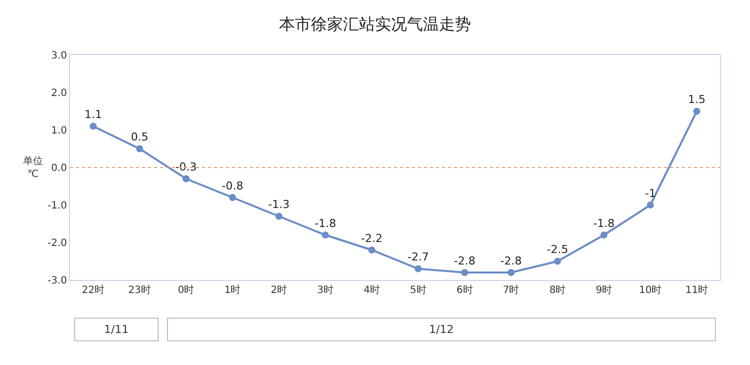  I want to click on chart-title: 本市徐家汇站实况气温走势, so click(375, 24).